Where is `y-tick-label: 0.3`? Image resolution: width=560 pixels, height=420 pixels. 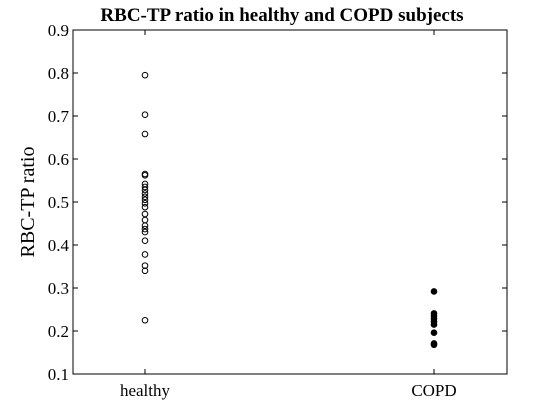 y-tick-label: 0.3 is located at coordinates (58, 288).